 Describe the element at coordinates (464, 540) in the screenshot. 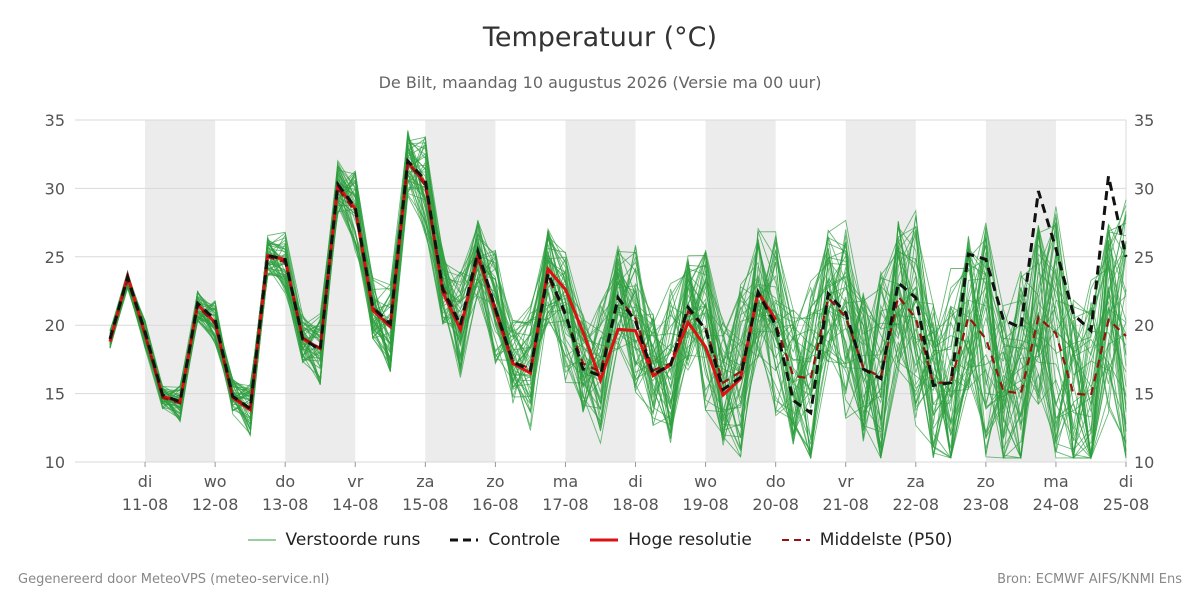

I see `legend-swatch-dashed-black-icon` at that location.